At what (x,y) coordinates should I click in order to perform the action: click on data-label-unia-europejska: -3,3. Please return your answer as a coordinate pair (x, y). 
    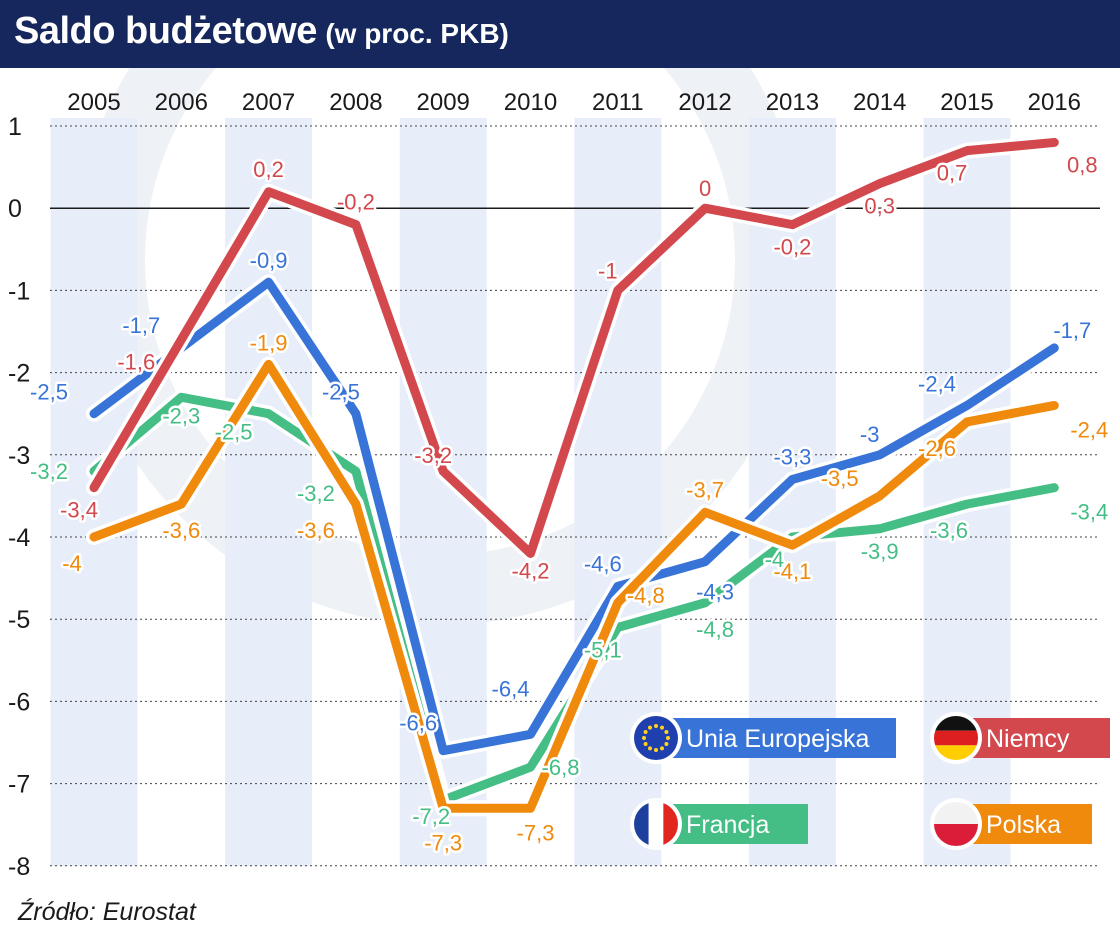
    Looking at the image, I should click on (792, 456).